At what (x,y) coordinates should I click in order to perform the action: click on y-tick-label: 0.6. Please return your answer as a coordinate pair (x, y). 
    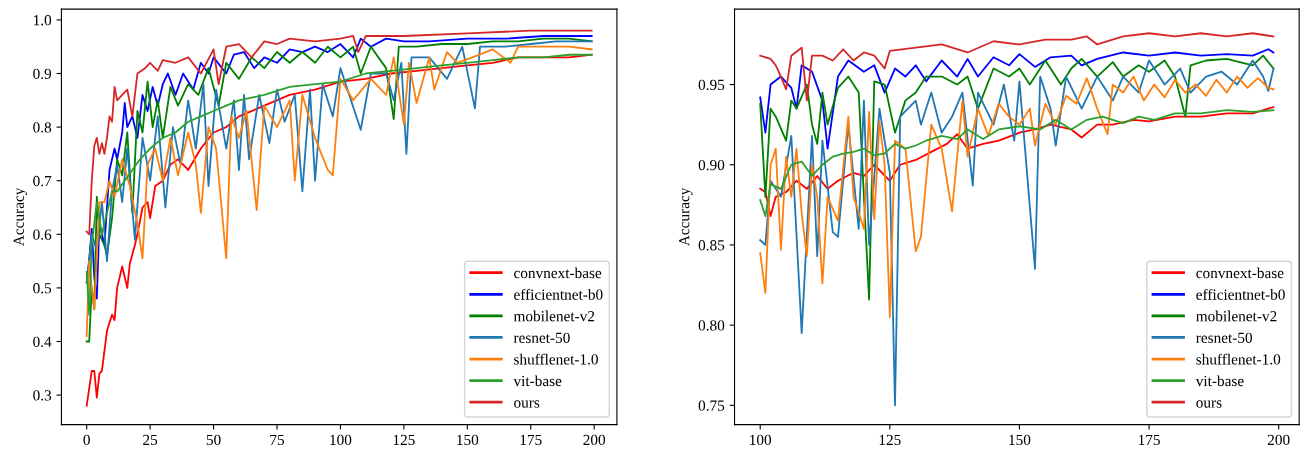
    Looking at the image, I should click on (42, 234).